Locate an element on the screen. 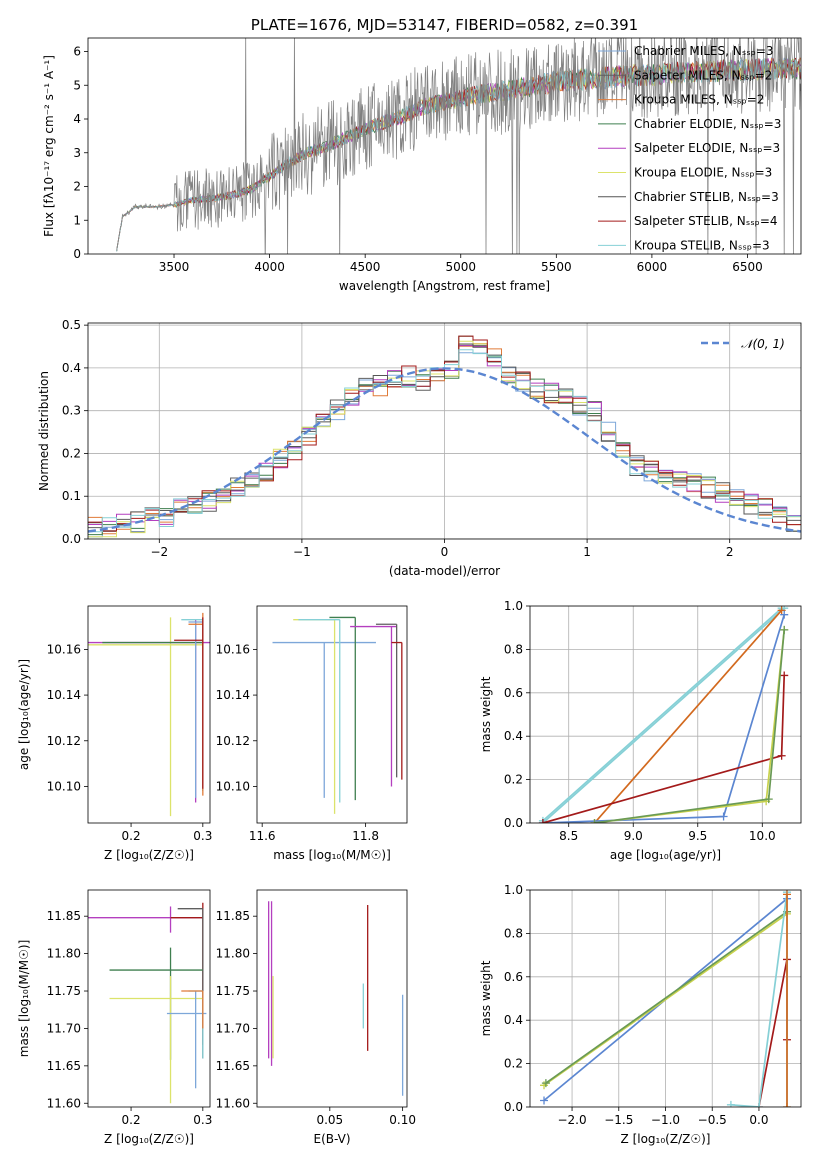 Image resolution: width=819 pixels, height=1174 pixels. x-tick-label: 0.3 is located at coordinates (202, 1120).